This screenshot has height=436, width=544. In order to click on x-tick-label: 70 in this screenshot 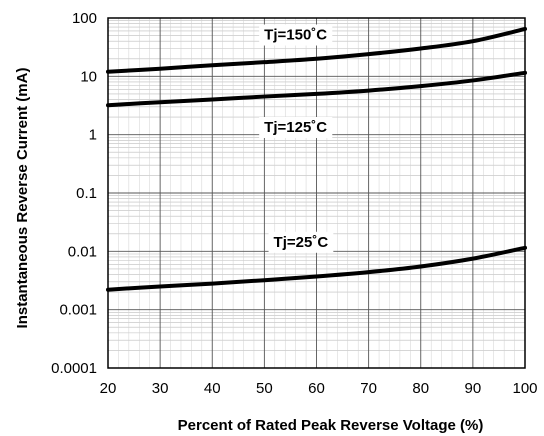, I will do `click(368, 388)`.